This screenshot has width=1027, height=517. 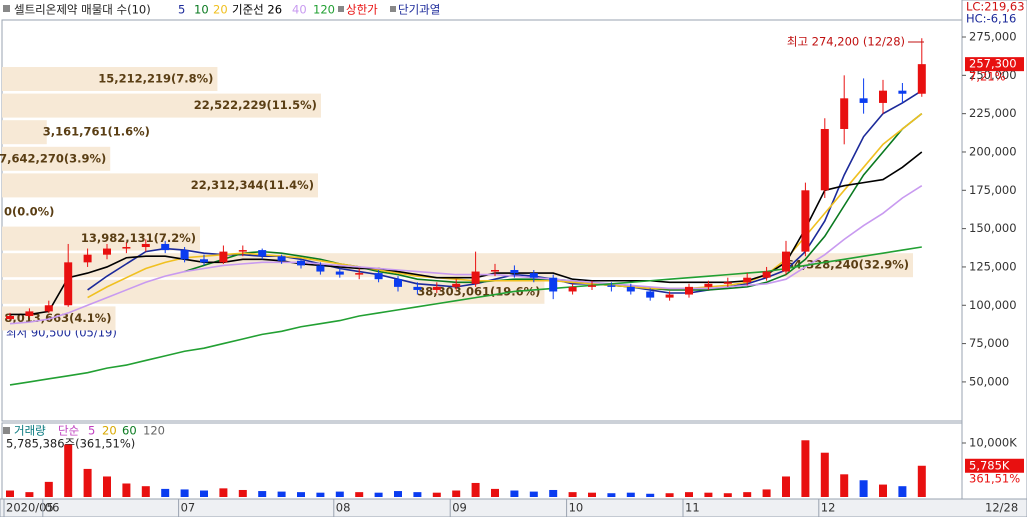 I want to click on volume-profile-label: 15,212,219(7.8%), so click(x=155, y=79).